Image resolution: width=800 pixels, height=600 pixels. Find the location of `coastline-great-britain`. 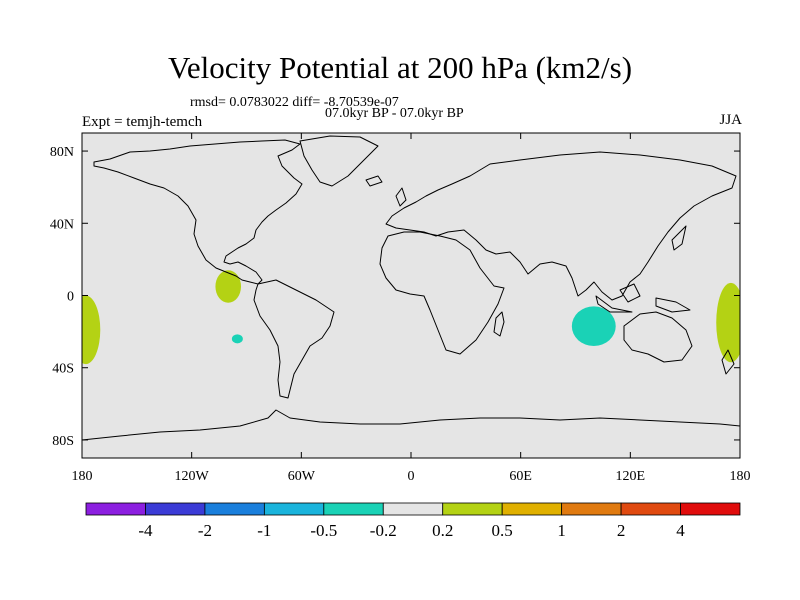

coastline-great-britain is located at coordinates (401, 197).